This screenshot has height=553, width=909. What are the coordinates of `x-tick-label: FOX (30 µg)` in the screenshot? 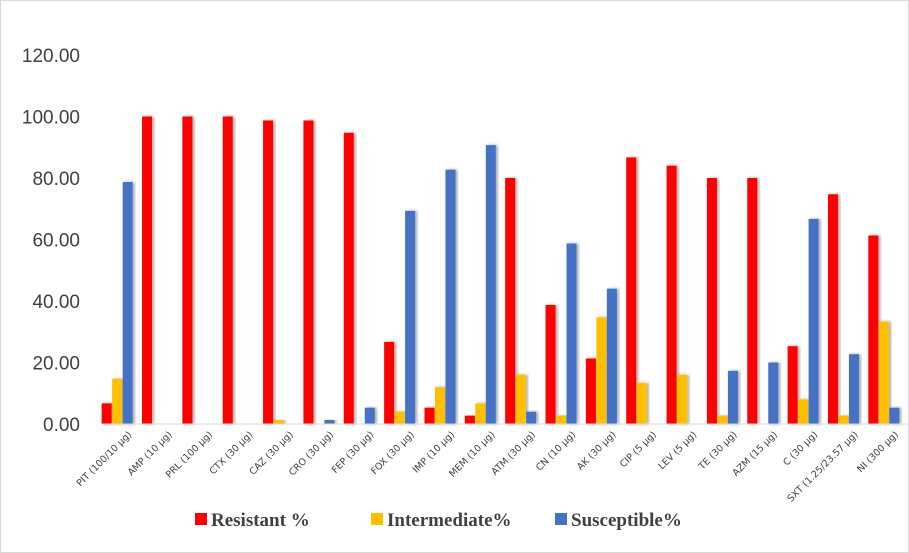 It's located at (393, 453).